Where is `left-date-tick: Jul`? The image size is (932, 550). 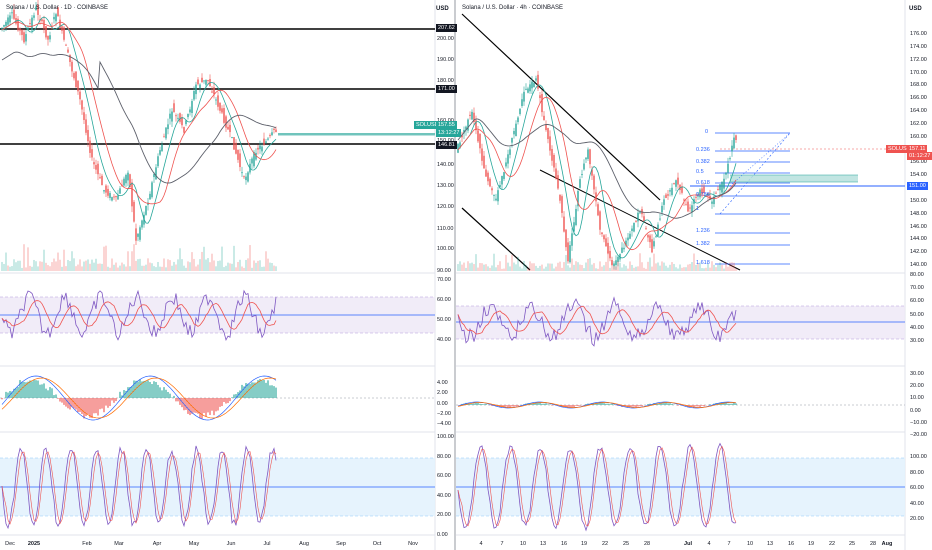
left-date-tick: Jul is located at coordinates (267, 544).